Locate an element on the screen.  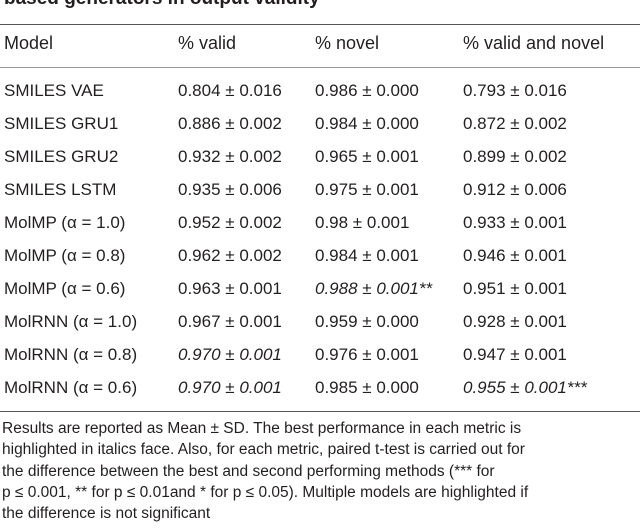
table-cell: MolRNN (α = 0.6) is located at coordinates (71, 387).